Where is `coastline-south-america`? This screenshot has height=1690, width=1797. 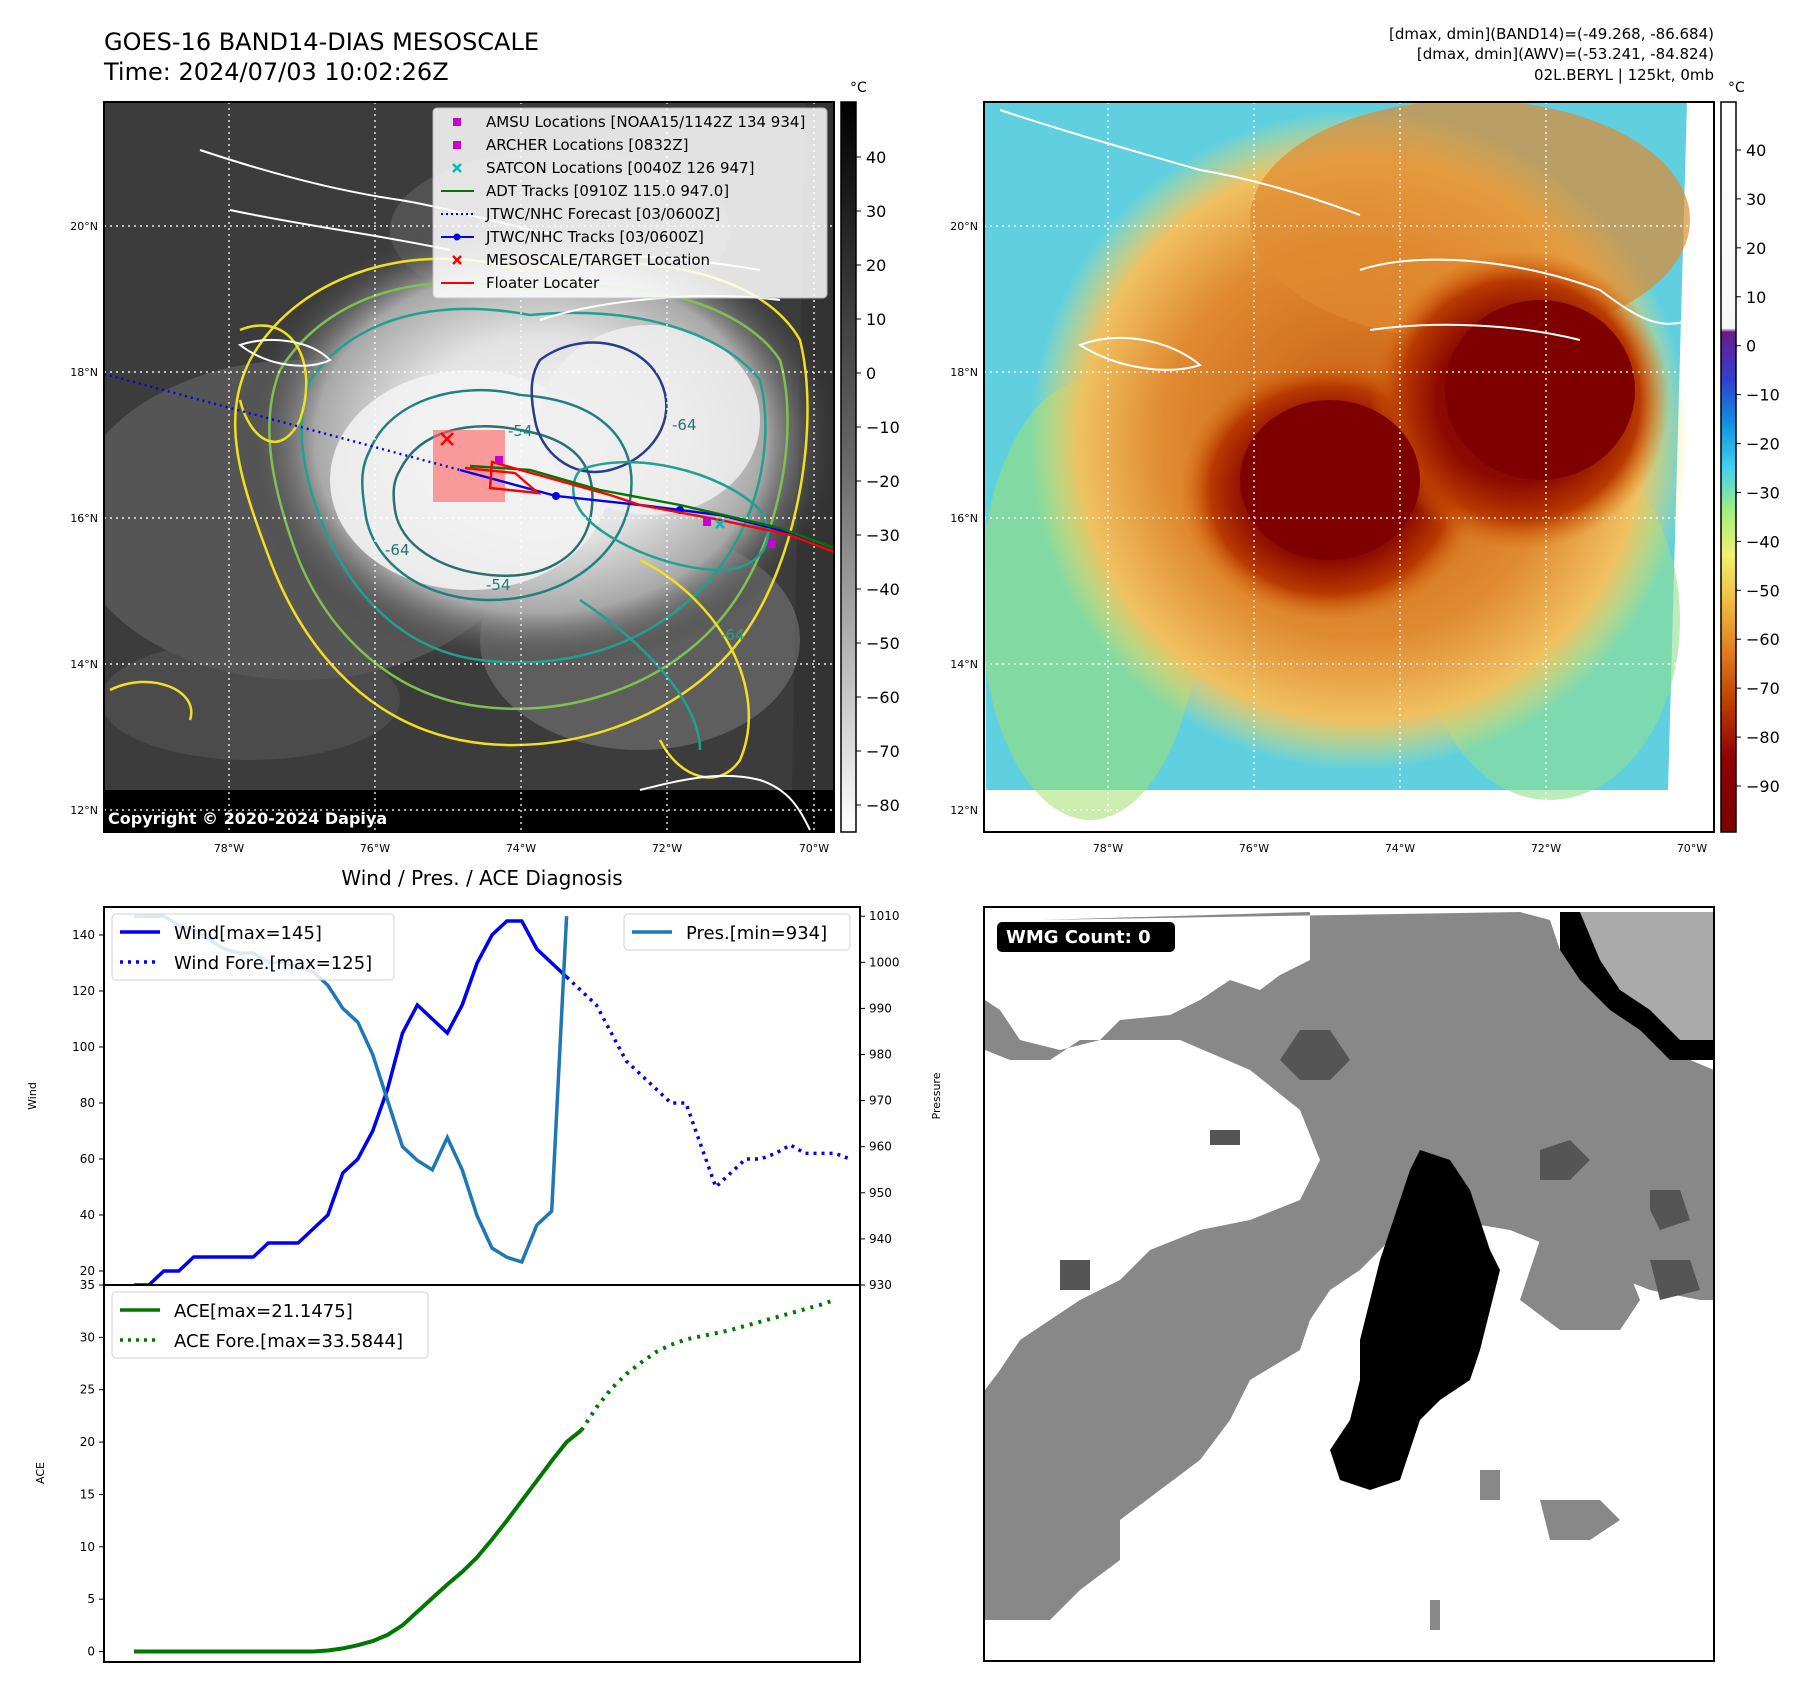
coastline-south-america is located at coordinates (725, 802).